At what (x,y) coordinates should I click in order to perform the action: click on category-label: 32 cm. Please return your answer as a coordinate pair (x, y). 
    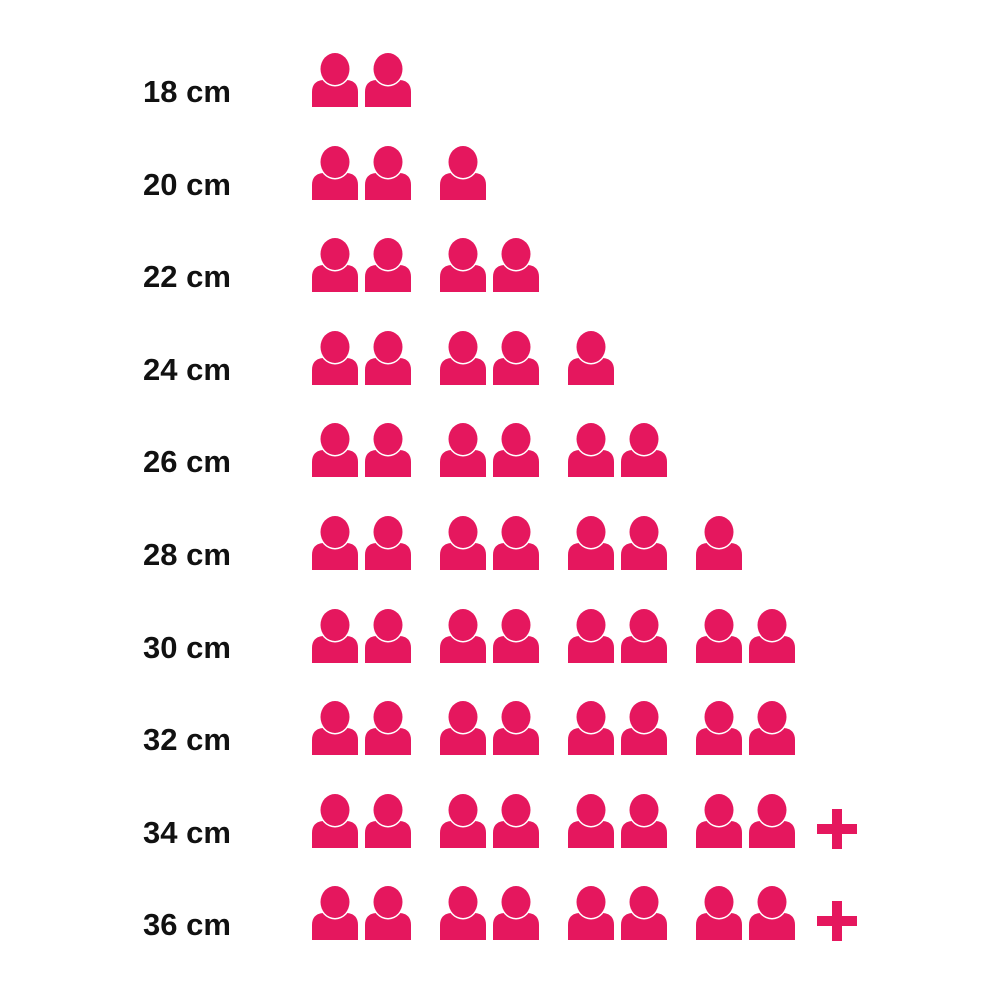
    Looking at the image, I should click on (187, 740).